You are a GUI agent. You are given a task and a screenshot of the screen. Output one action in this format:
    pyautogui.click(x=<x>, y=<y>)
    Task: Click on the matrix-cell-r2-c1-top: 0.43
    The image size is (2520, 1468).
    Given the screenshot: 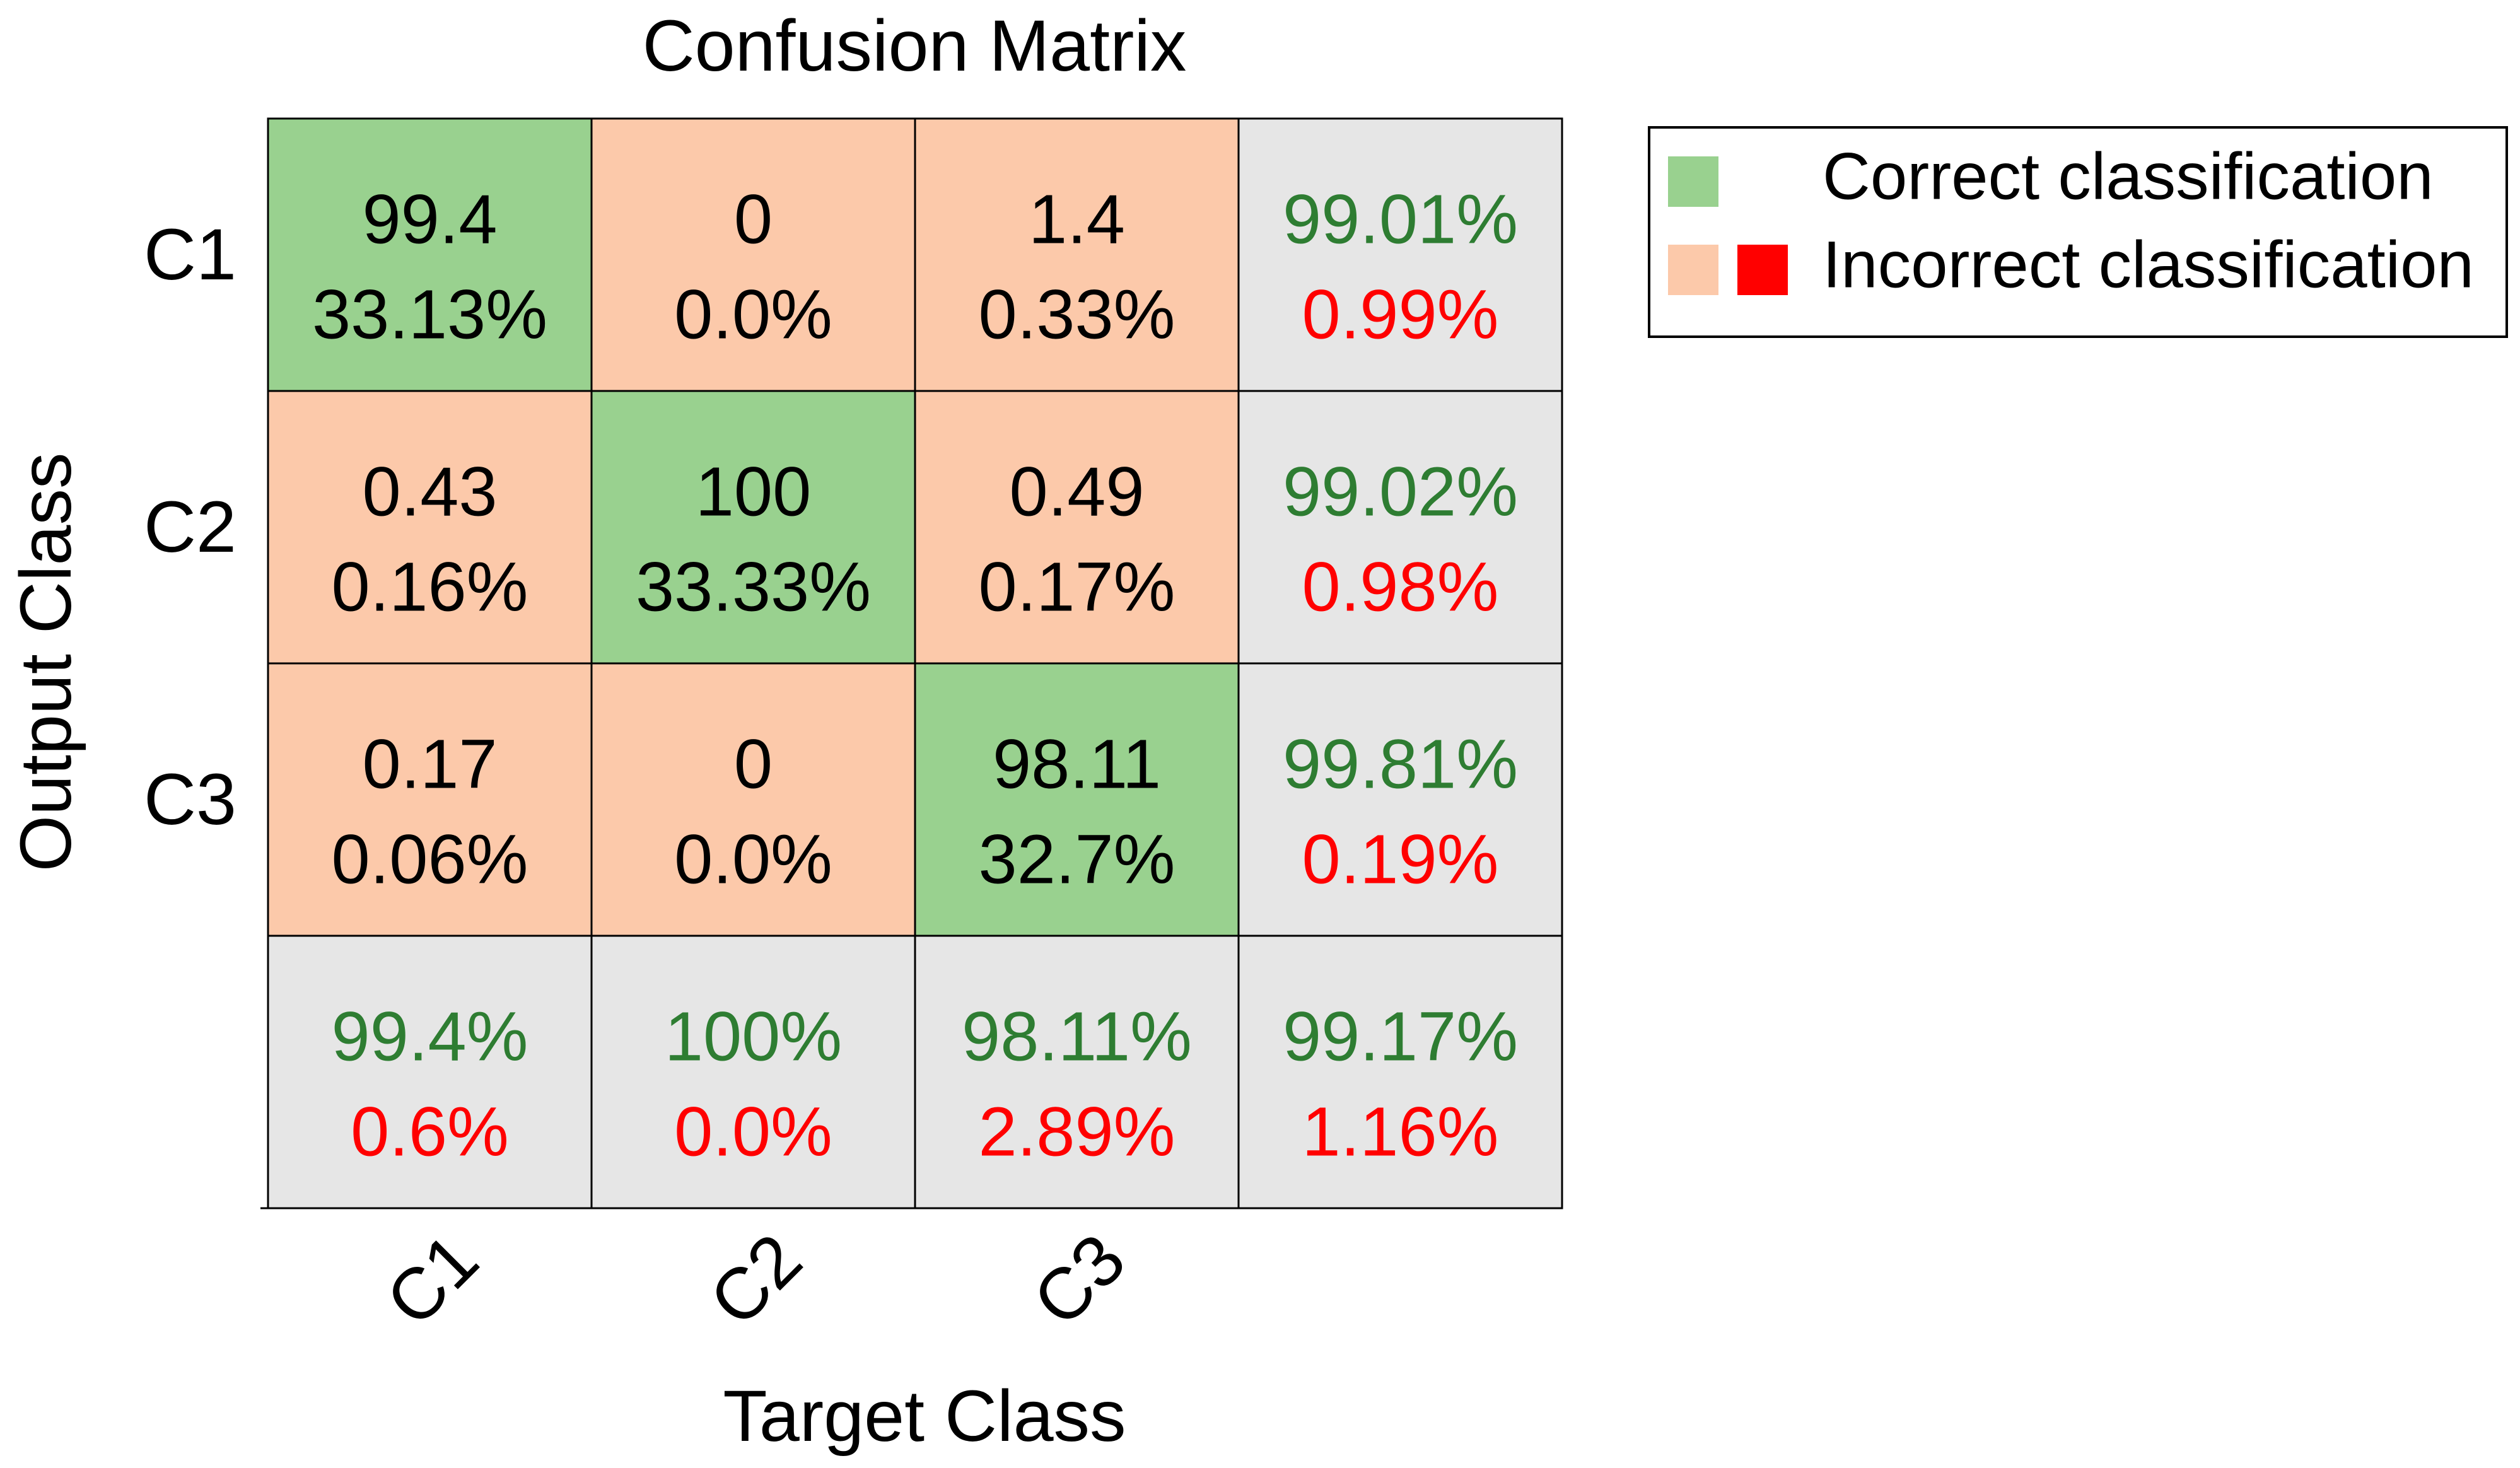 What is the action you would take?
    pyautogui.click(x=429, y=492)
    